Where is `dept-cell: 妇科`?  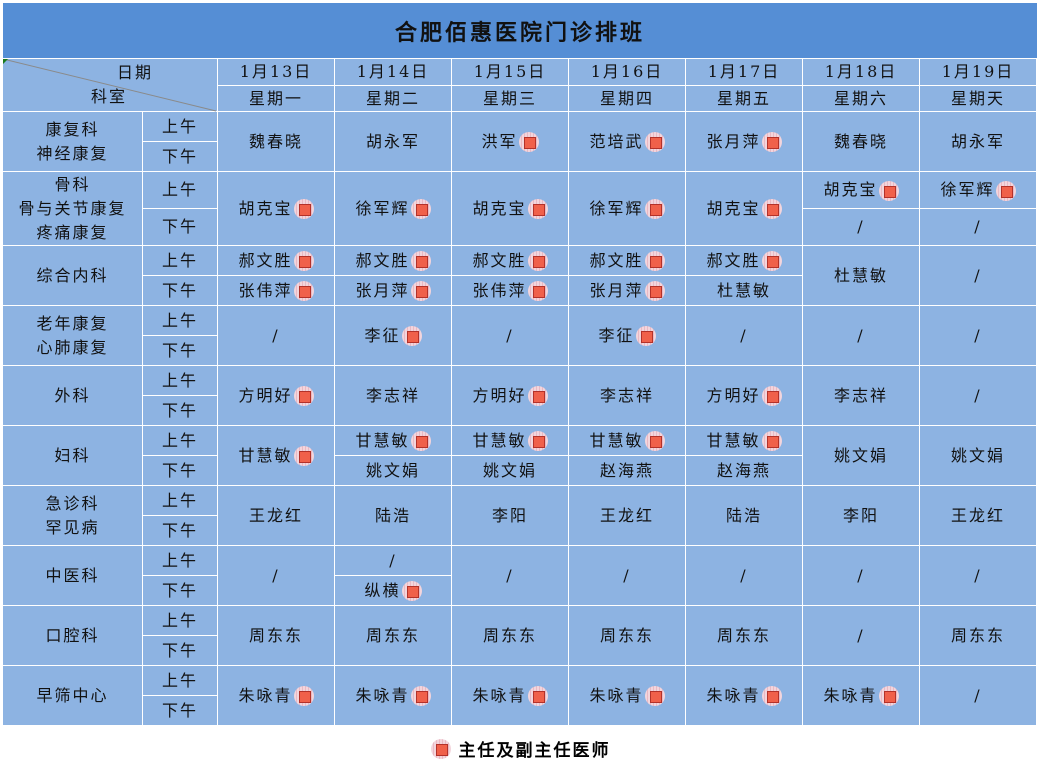 dept-cell: 妇科 is located at coordinates (73, 456).